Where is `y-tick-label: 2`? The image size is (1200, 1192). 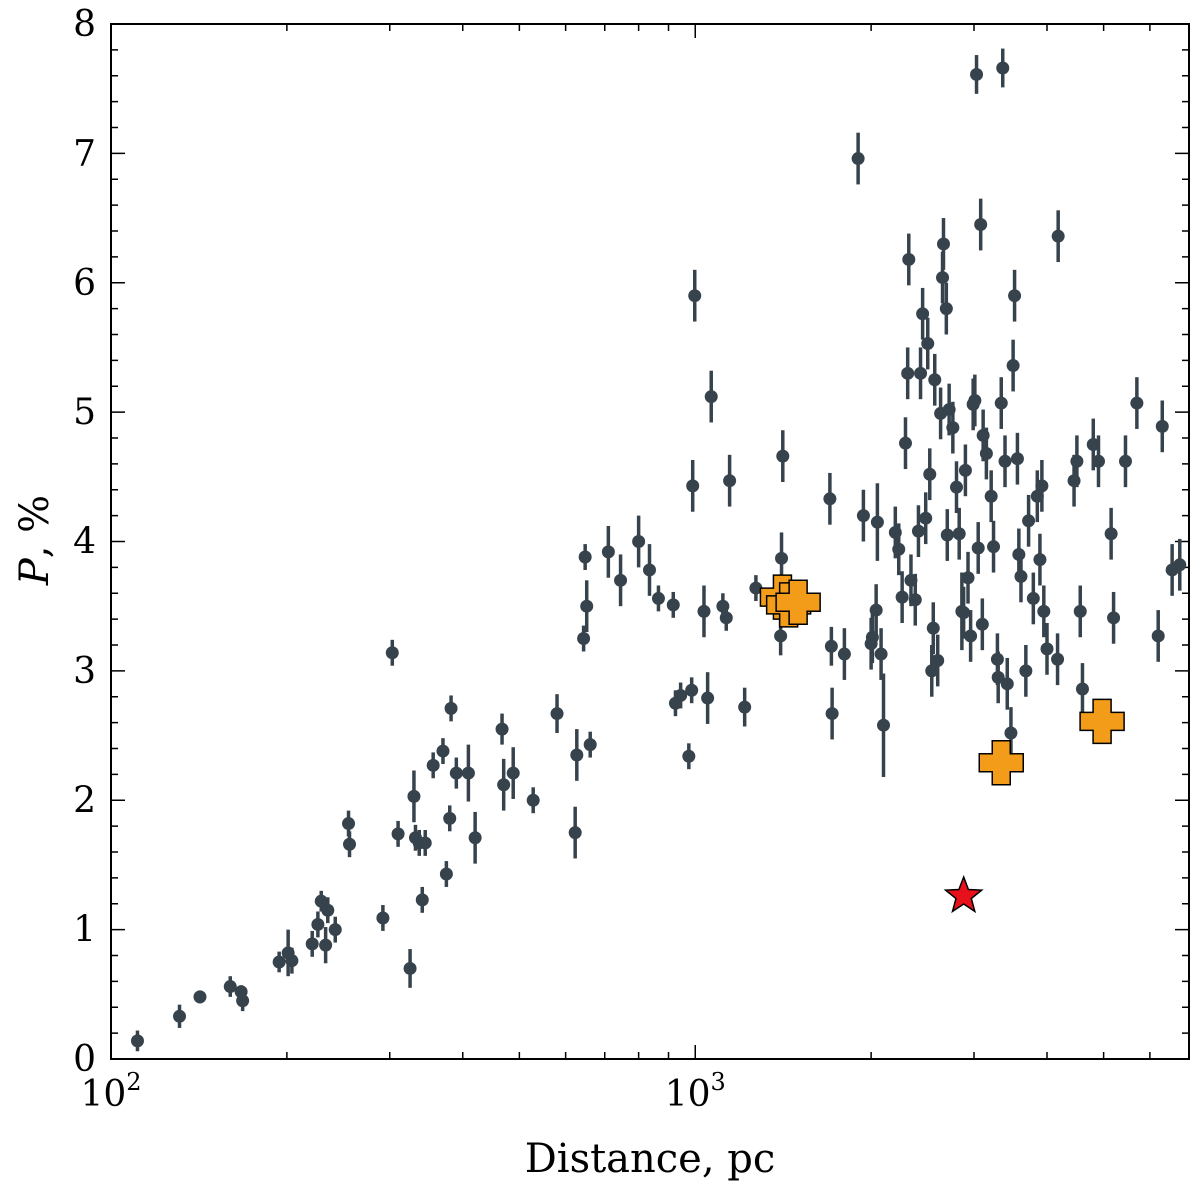
y-tick-label: 2 is located at coordinates (84, 800).